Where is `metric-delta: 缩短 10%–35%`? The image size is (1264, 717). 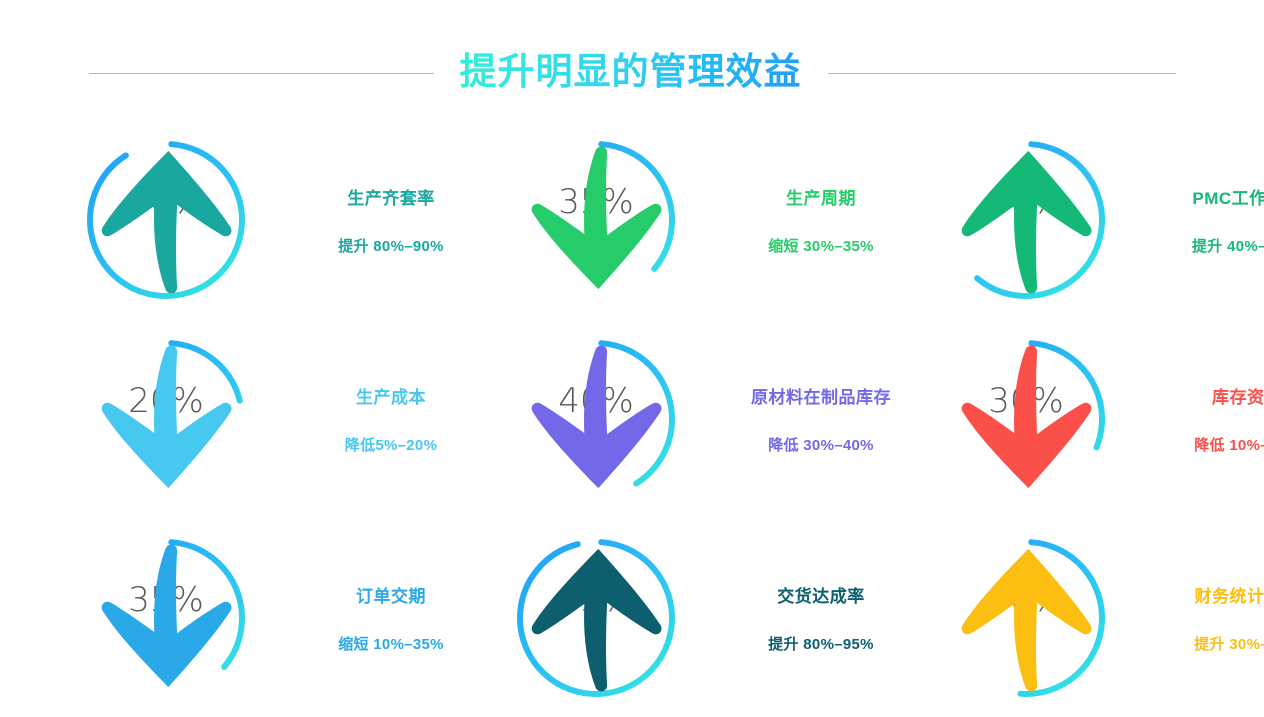
metric-delta: 缩短 10%–35% is located at coordinates (391, 644).